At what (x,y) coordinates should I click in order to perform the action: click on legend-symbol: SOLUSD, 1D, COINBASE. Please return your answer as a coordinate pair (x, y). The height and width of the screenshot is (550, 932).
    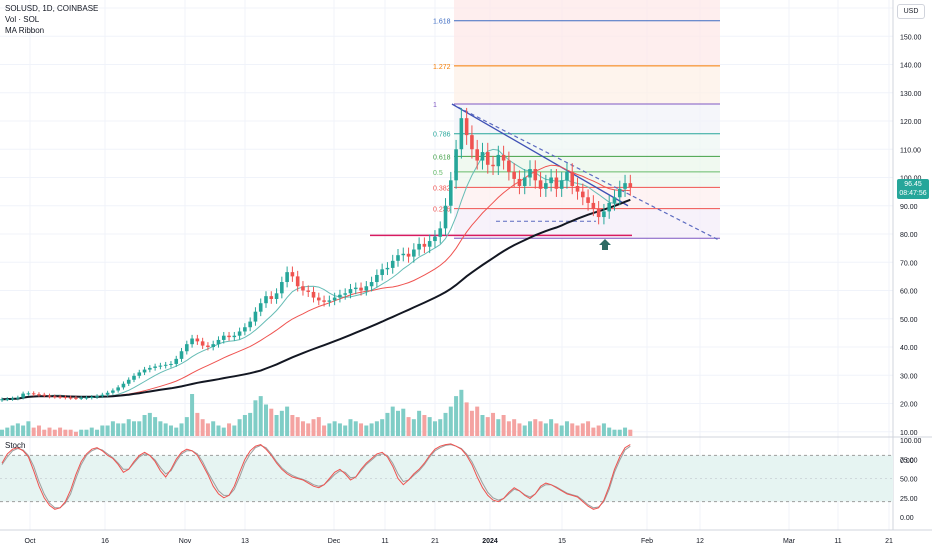
    Looking at the image, I should click on (52, 8).